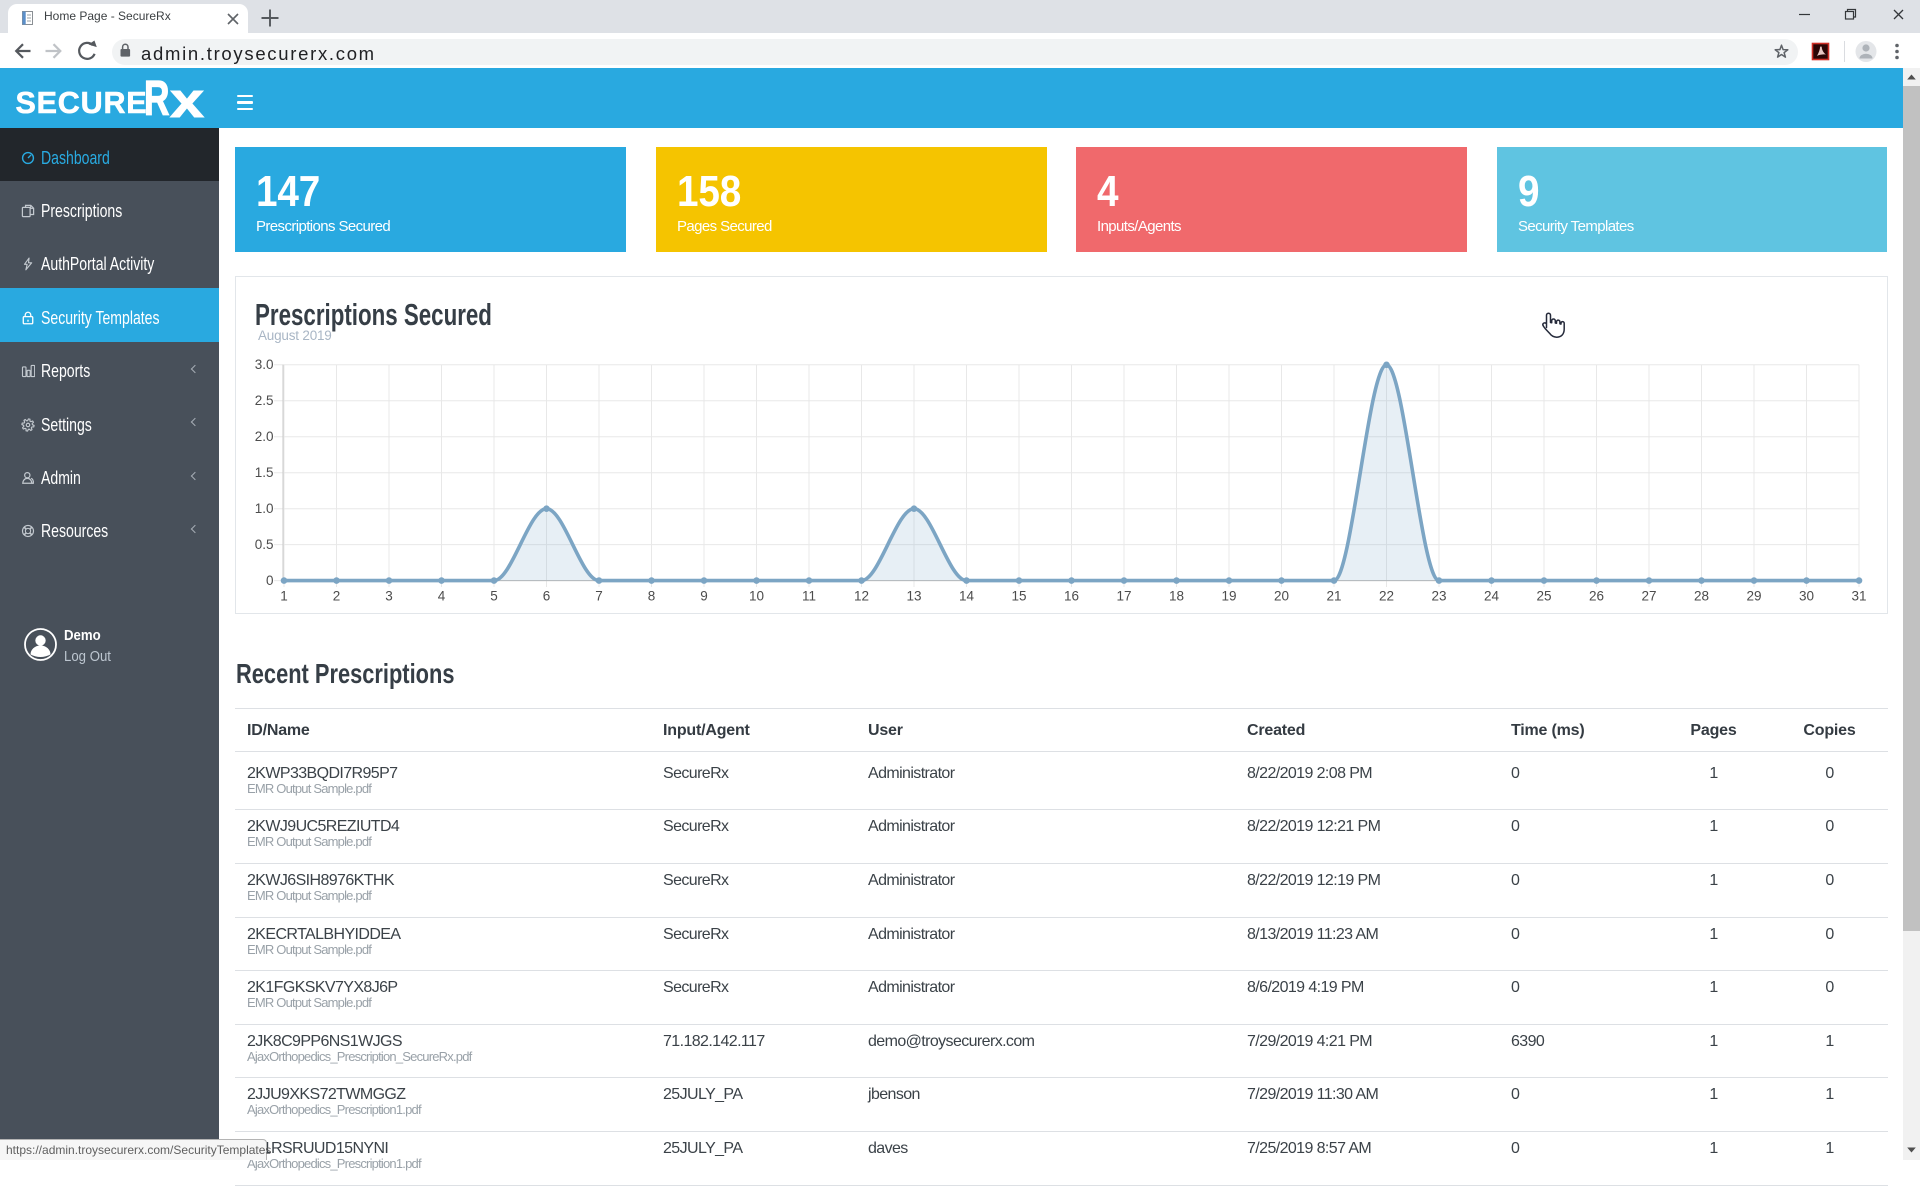 The height and width of the screenshot is (1186, 1920). What do you see at coordinates (1386, 595) in the screenshot?
I see `svg-text: 22` at bounding box center [1386, 595].